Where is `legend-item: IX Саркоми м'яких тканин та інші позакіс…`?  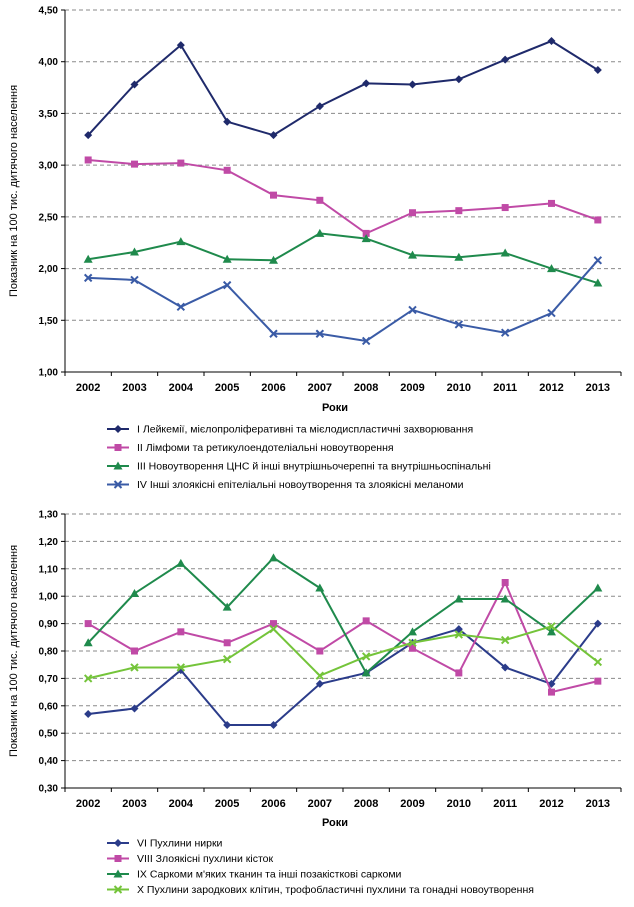 legend-item: IX Саркоми м'яких тканин та інші позакіс… is located at coordinates (254, 875).